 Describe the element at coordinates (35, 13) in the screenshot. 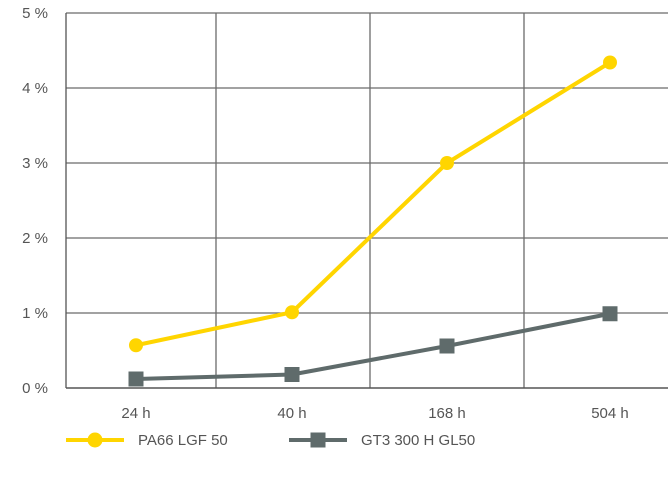

I see `y-tick-label: 5 %` at that location.